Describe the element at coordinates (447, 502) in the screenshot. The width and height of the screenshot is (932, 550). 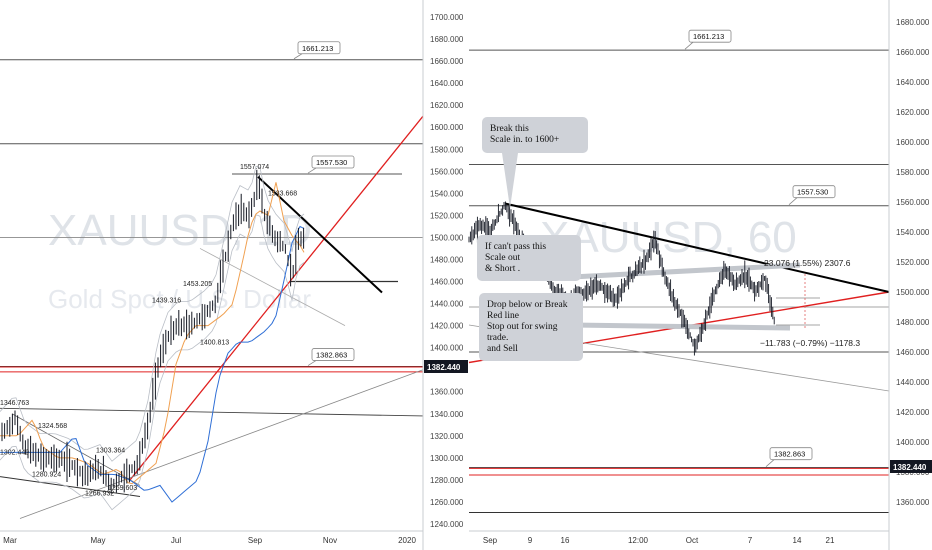
I see `left-y-tick-label: 1260.000` at that location.